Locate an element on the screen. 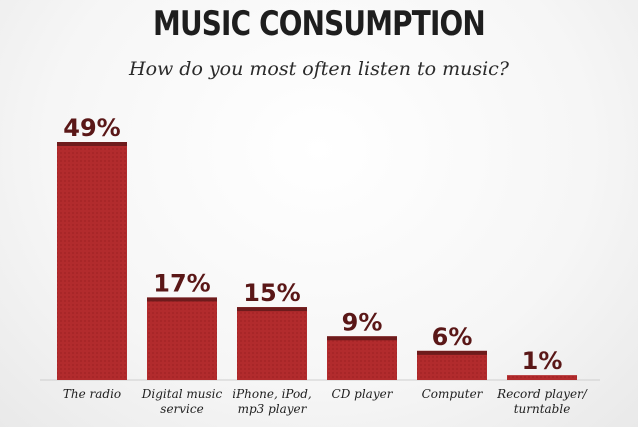 The height and width of the screenshot is (427, 638). category-label: iPhone, iPod, is located at coordinates (271, 394).